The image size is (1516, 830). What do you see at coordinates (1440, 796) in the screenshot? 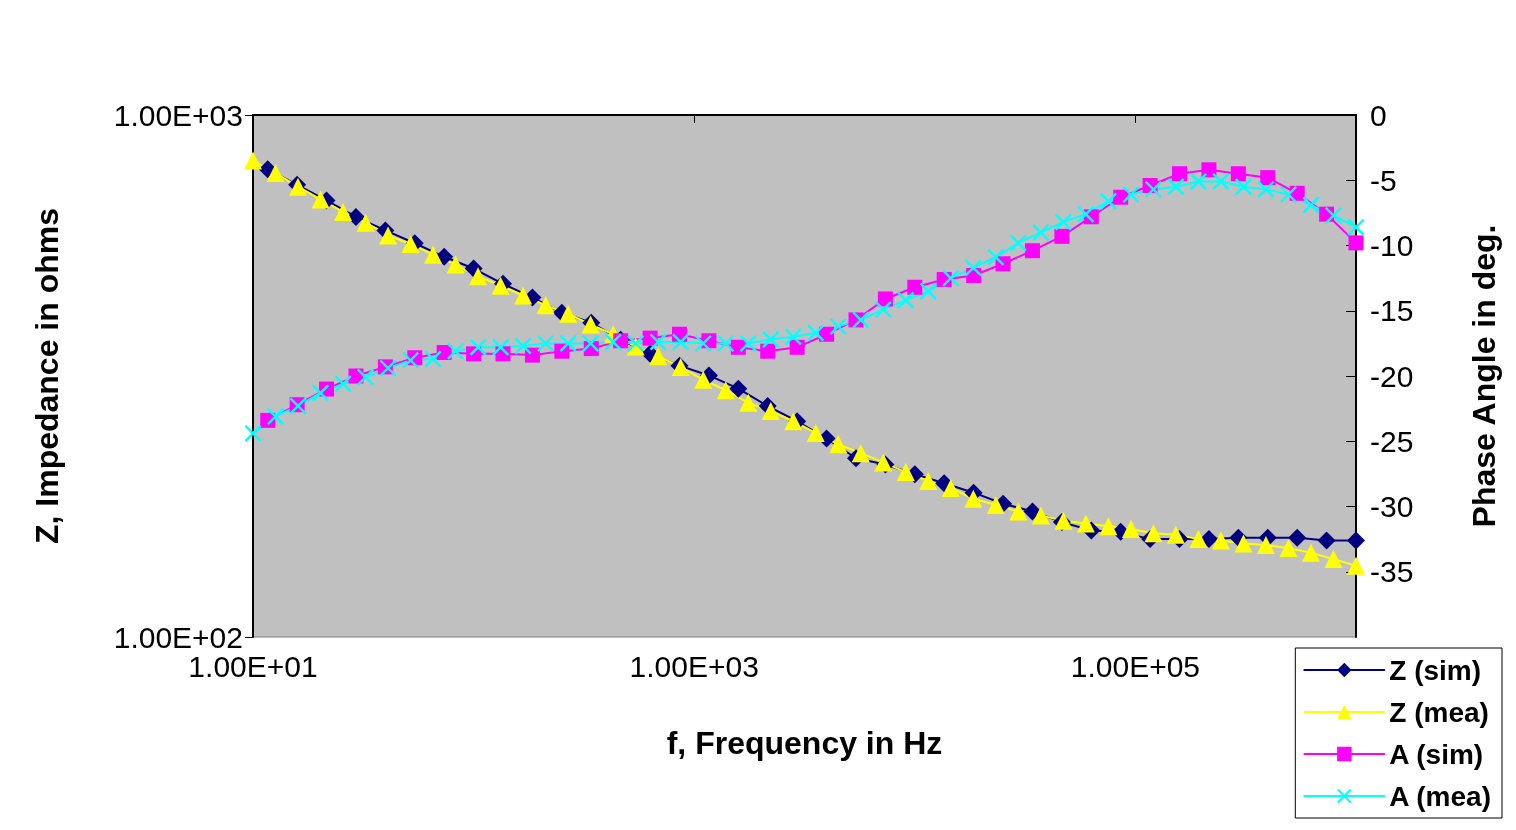
I see `legend-label: A (mea)` at bounding box center [1440, 796].